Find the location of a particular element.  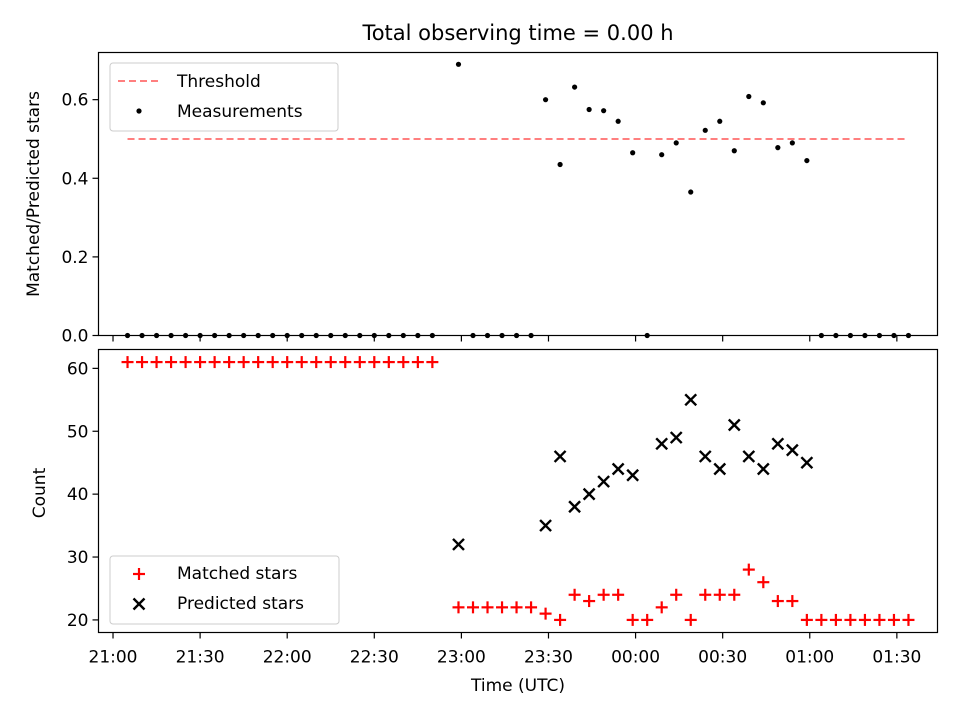

legend-matched-marker is located at coordinates (139, 574).